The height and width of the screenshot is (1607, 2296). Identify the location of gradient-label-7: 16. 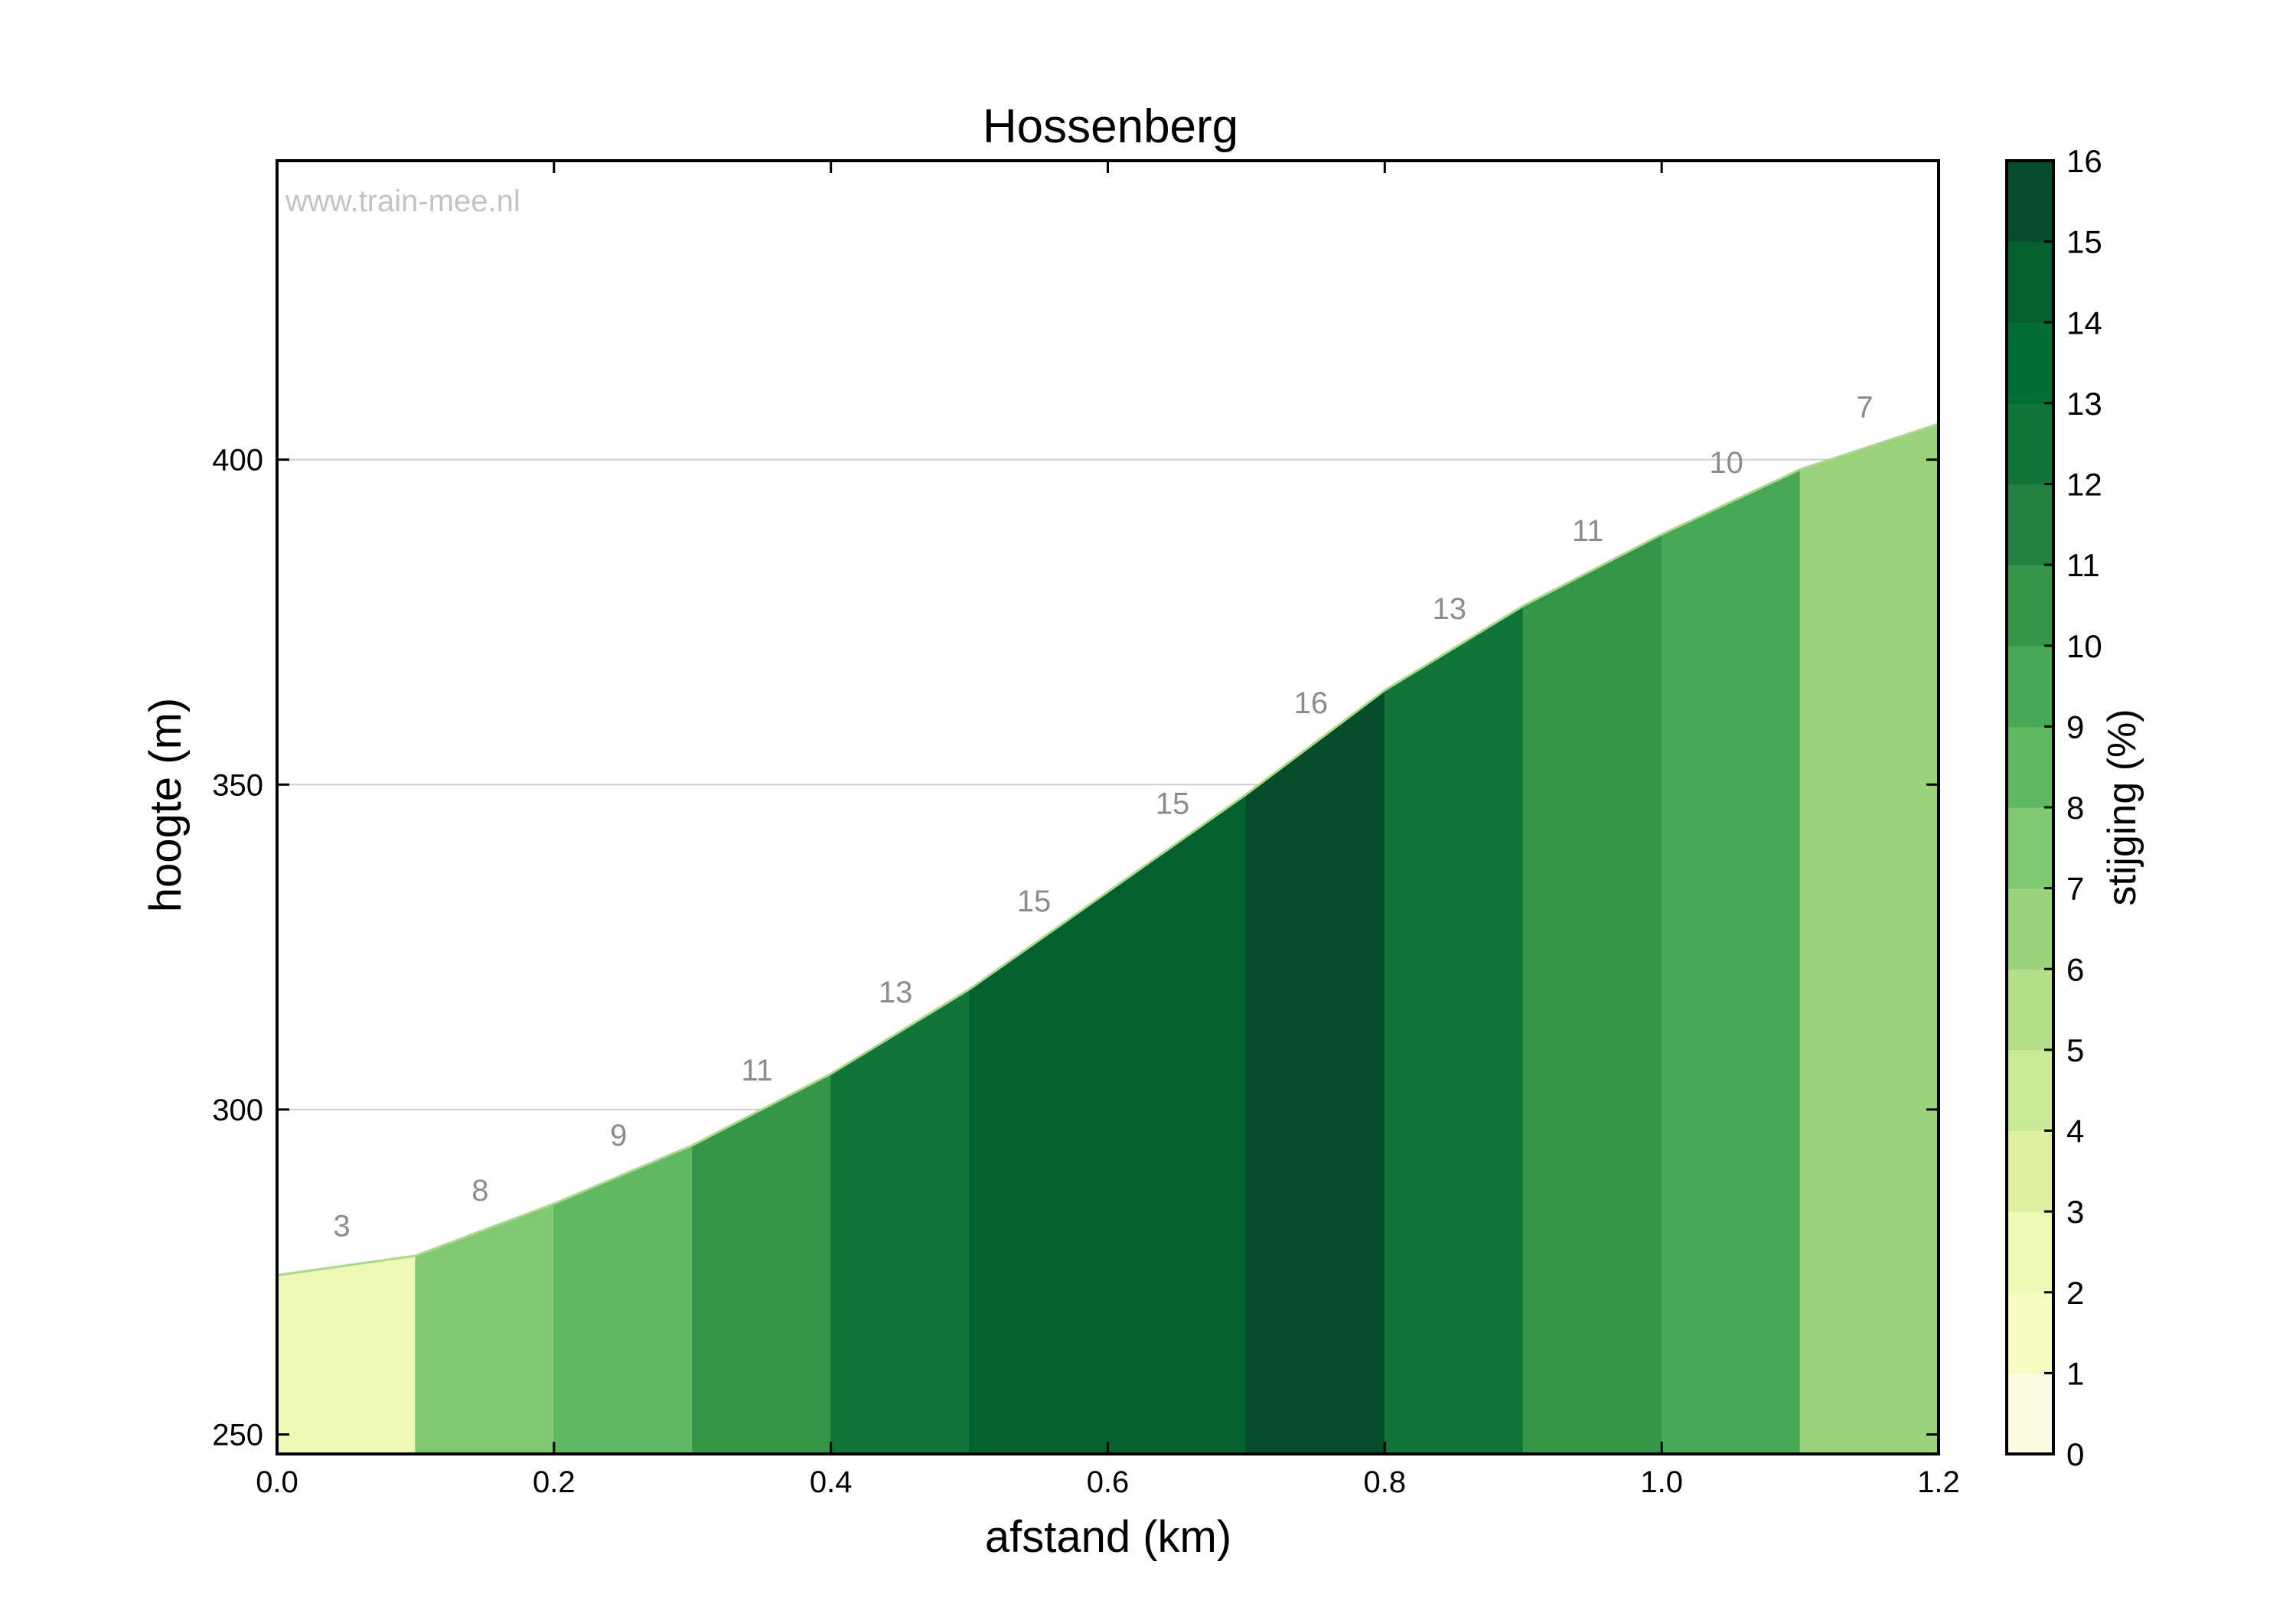
(1311, 703).